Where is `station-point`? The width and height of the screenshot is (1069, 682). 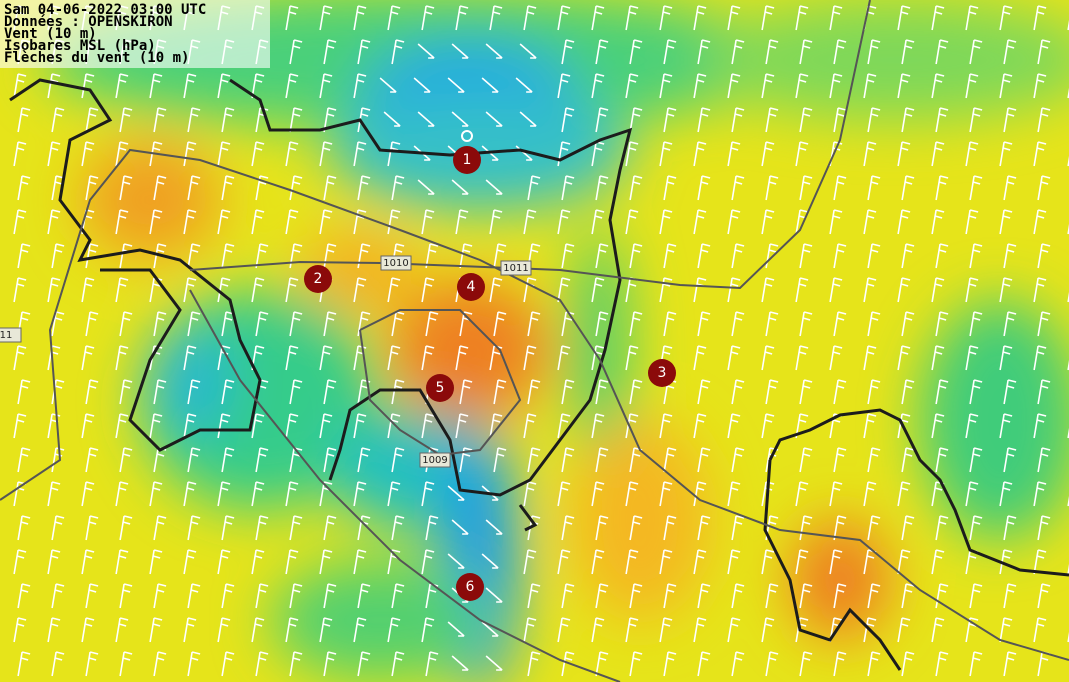 station-point is located at coordinates (467, 136).